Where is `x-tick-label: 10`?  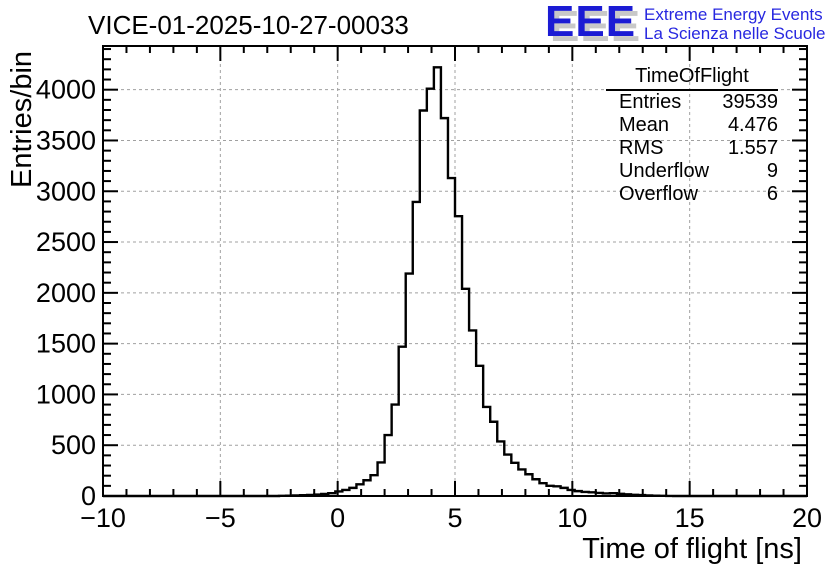
x-tick-label: 10 is located at coordinates (572, 518).